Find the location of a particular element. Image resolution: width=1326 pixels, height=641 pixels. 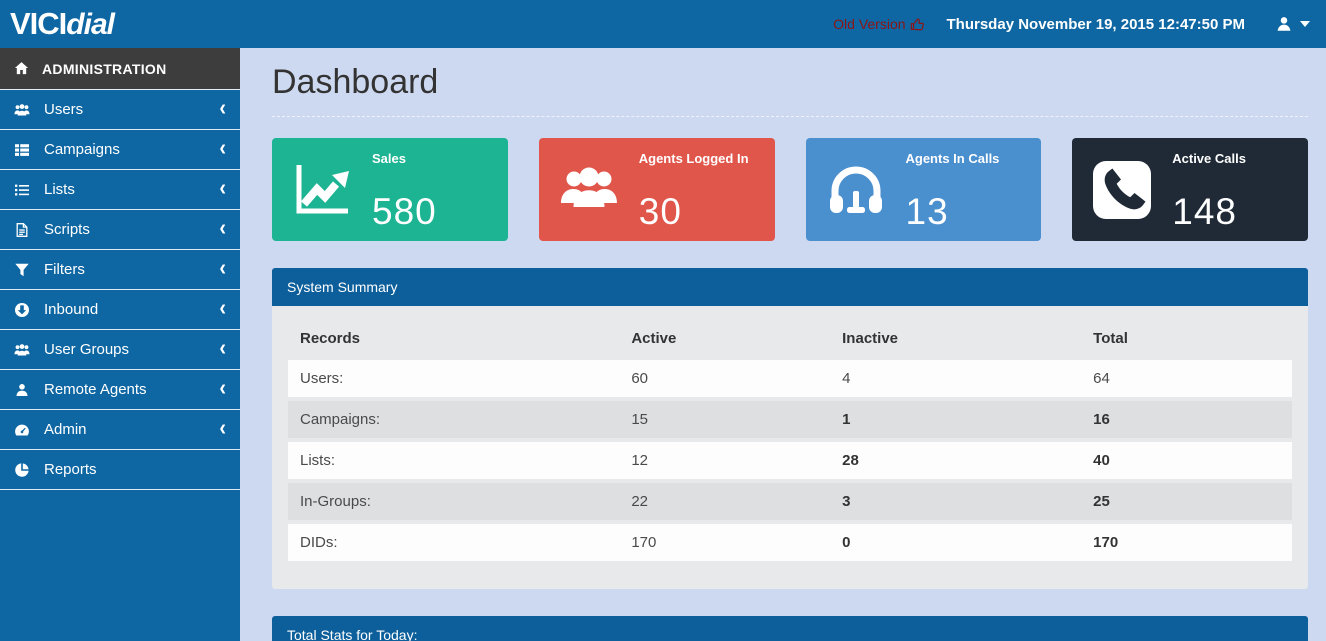

cell-inactive: 4 is located at coordinates (846, 378).